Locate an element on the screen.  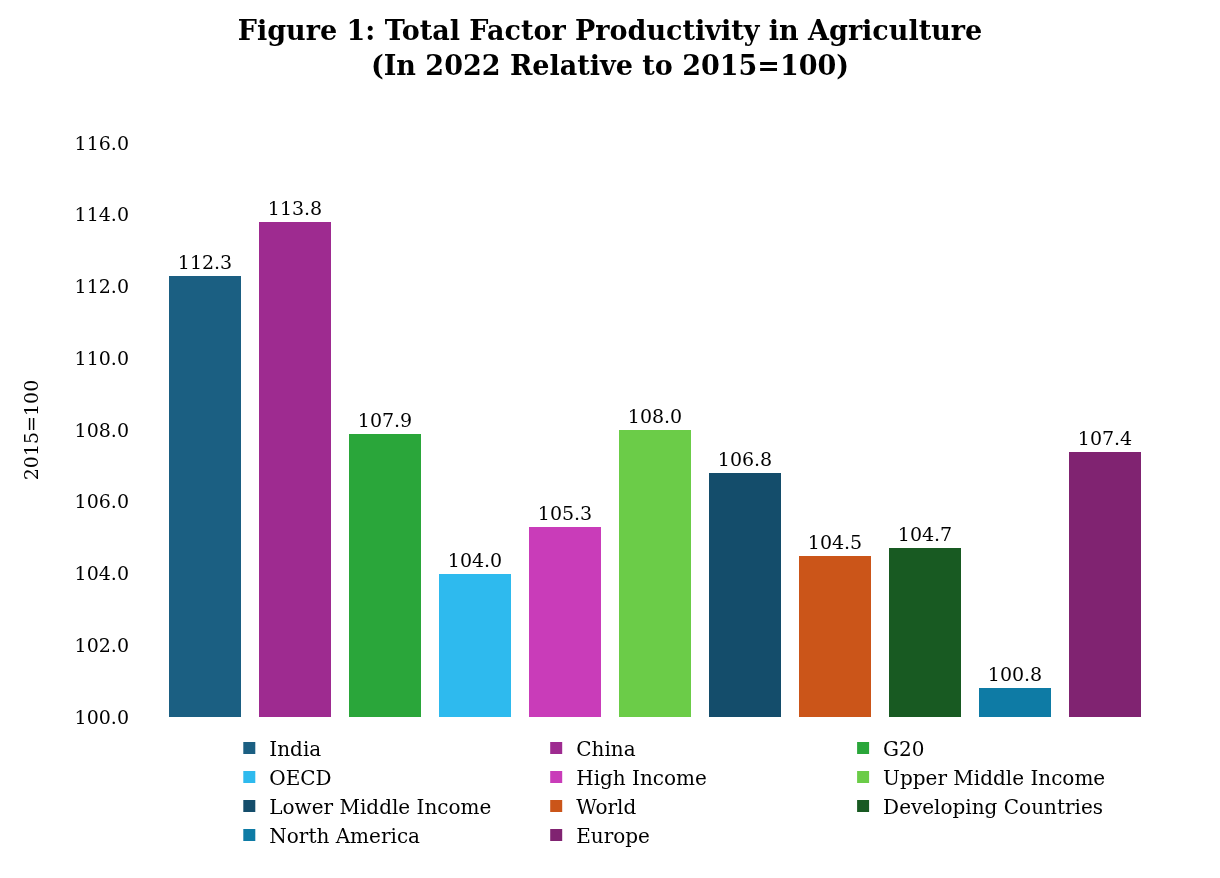
legend-label: Europe is located at coordinates (613, 835).